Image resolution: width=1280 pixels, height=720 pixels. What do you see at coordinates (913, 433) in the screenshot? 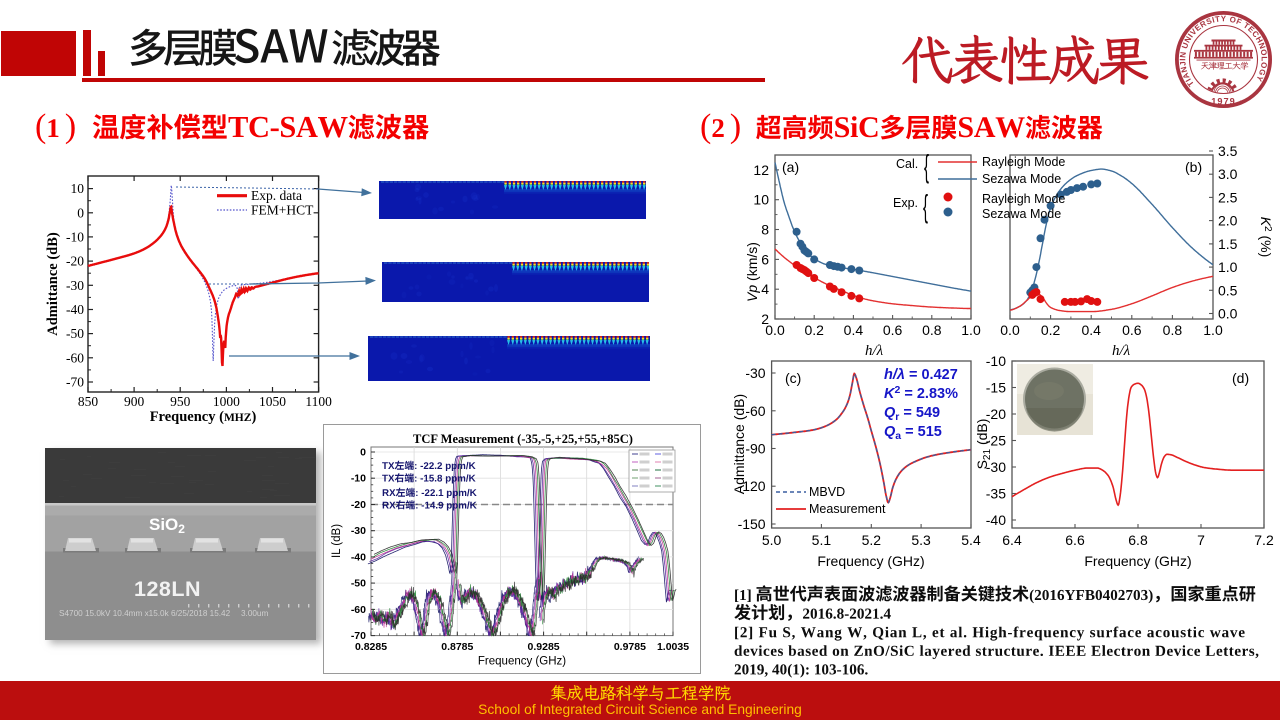
I see `svg-text: Qa = 515` at bounding box center [913, 433].